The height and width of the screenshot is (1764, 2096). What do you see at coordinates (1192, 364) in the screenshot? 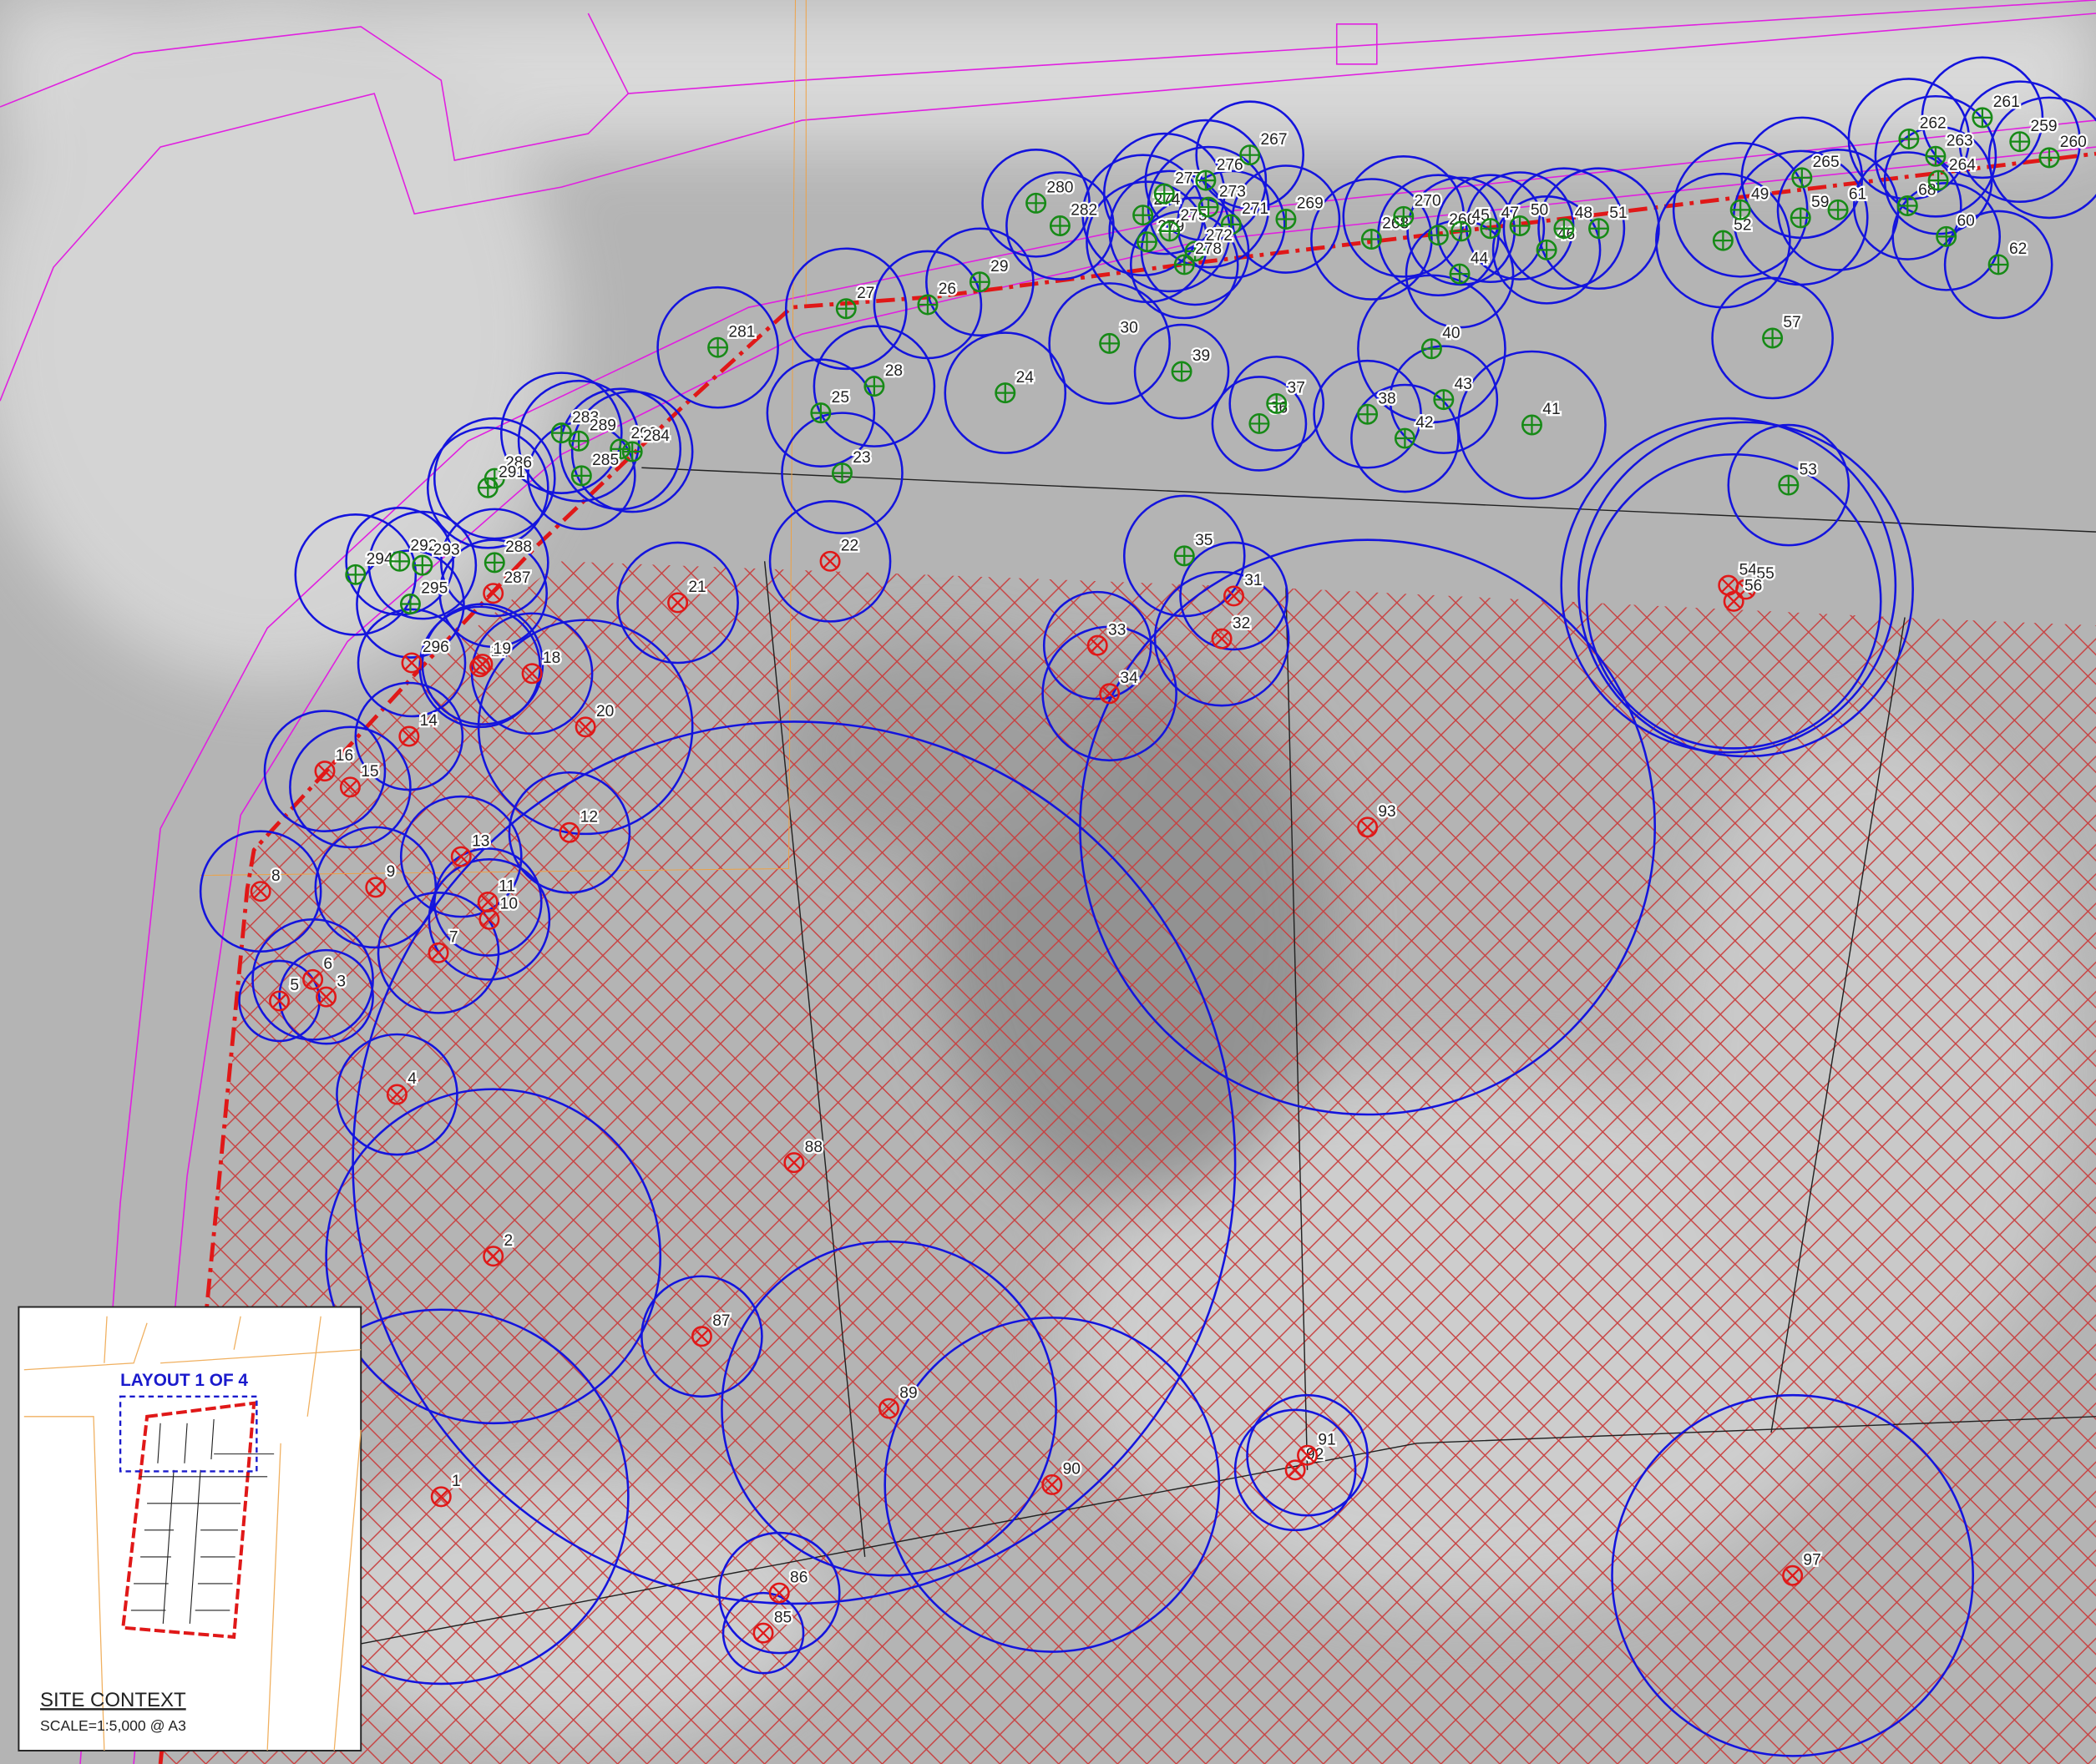
I see `tree-marker: 39` at bounding box center [1192, 364].